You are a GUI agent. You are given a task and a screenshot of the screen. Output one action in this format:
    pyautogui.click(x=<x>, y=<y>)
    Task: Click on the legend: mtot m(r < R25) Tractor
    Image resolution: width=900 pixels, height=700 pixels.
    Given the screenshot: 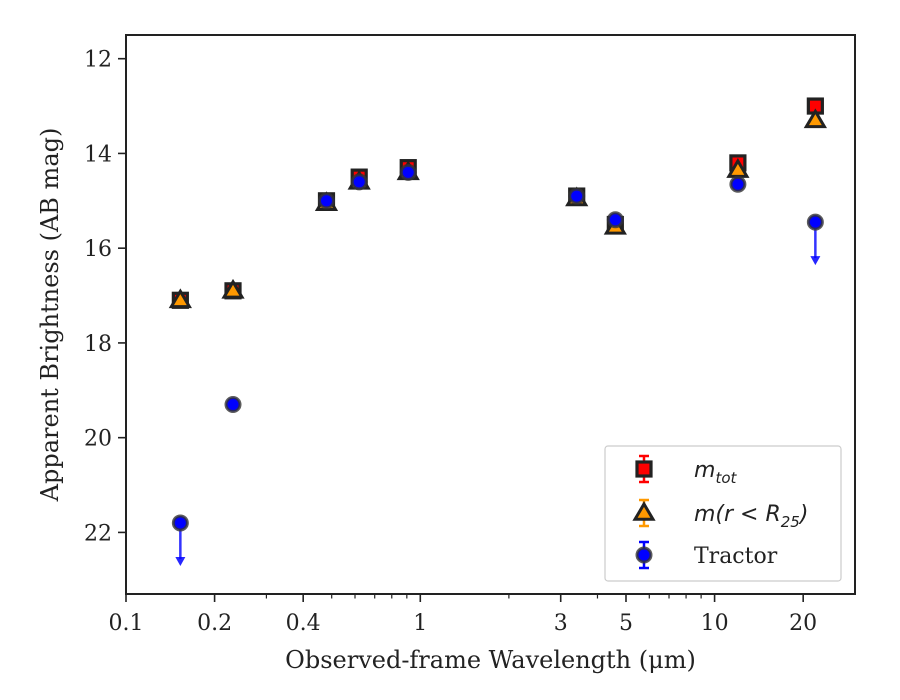 What is the action you would take?
    pyautogui.click(x=723, y=513)
    